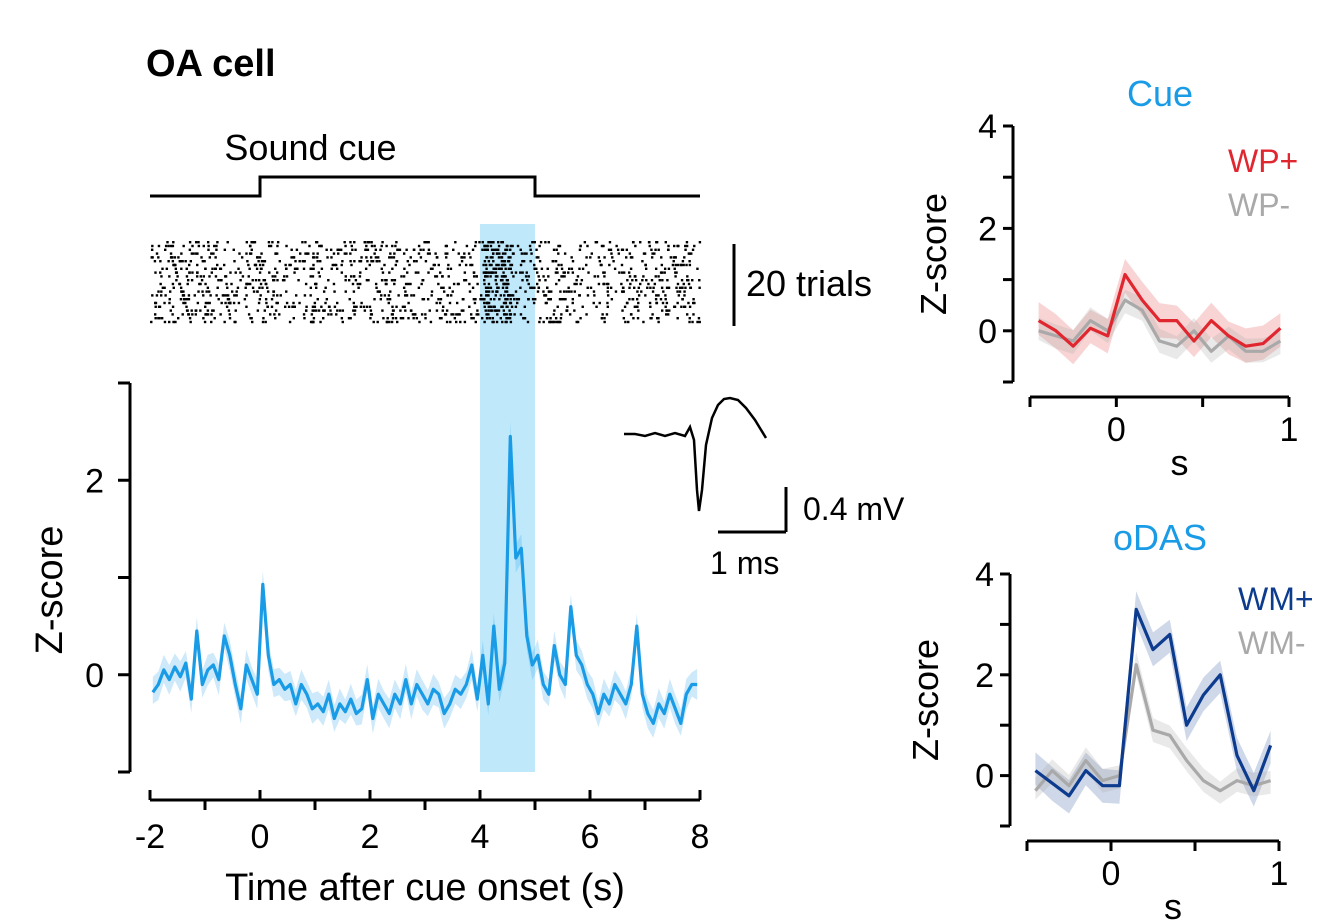 The height and width of the screenshot is (922, 1337). I want to click on odas-y-tick-label: 4, so click(984, 575).